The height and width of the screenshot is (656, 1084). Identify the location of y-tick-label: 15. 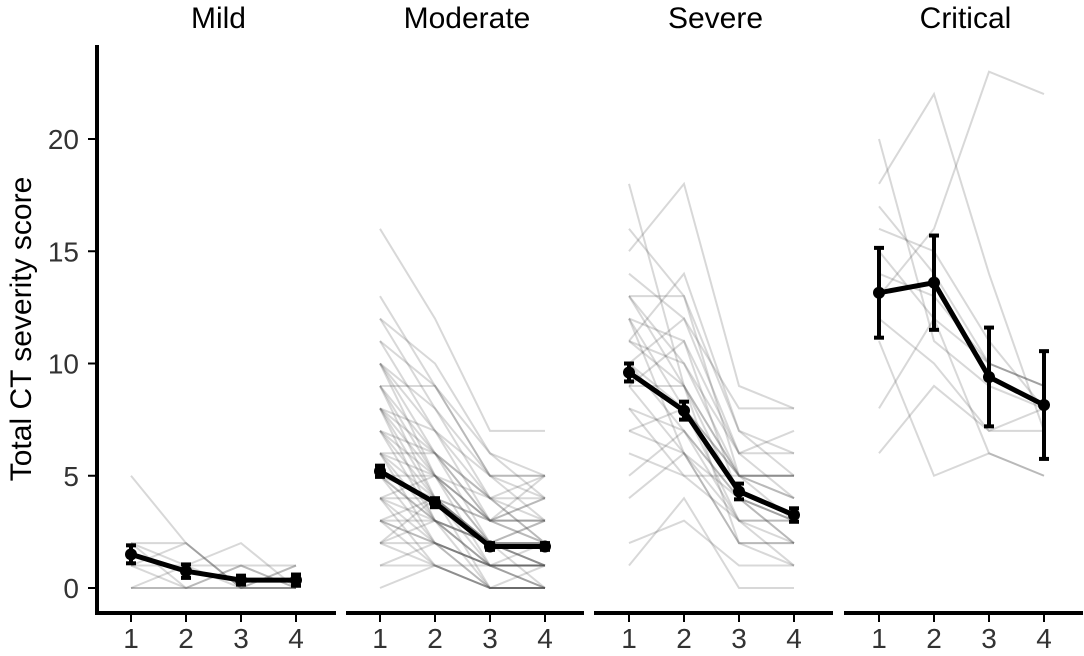
(63, 251).